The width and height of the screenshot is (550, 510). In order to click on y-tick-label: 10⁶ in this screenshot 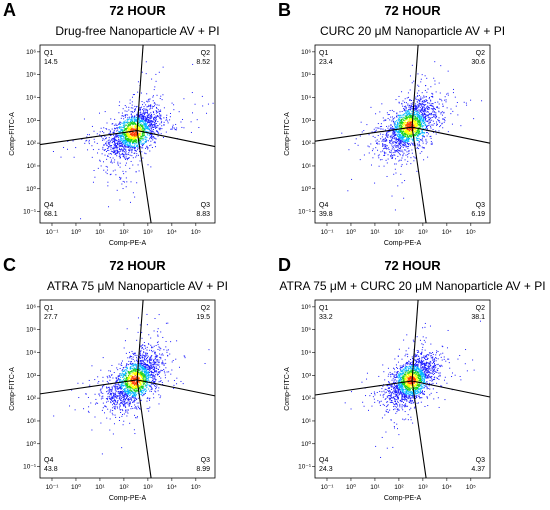, I will do `click(31, 307)`.